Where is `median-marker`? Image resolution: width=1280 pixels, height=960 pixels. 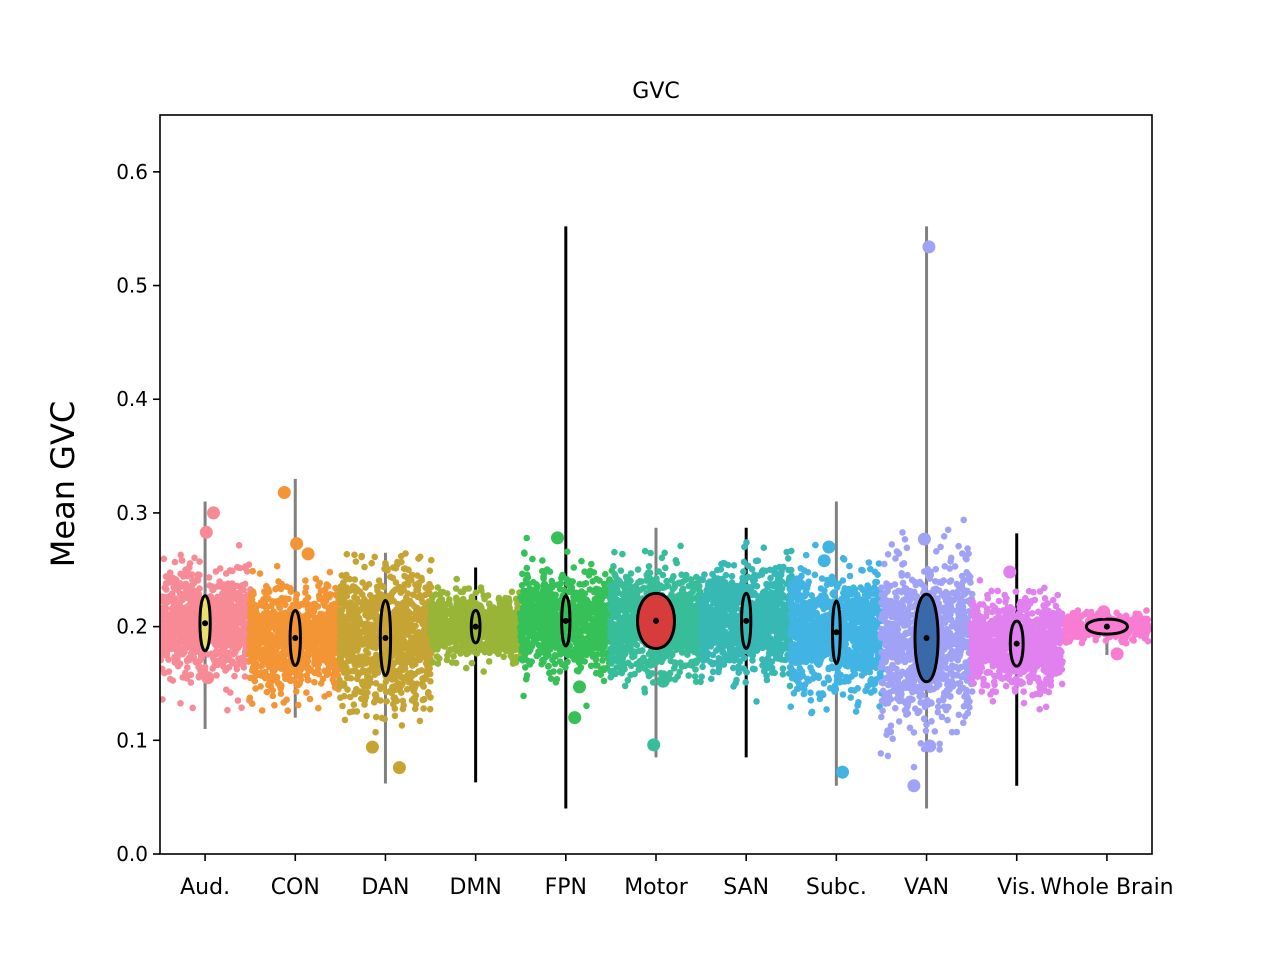 median-marker is located at coordinates (475, 626).